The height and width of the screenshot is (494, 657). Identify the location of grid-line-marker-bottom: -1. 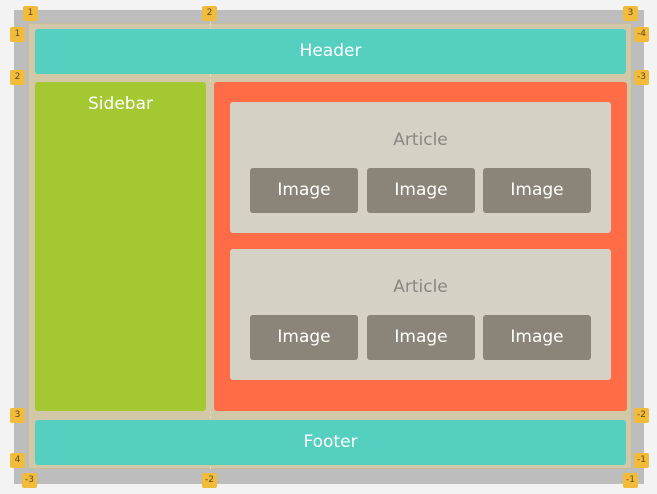
(630, 480).